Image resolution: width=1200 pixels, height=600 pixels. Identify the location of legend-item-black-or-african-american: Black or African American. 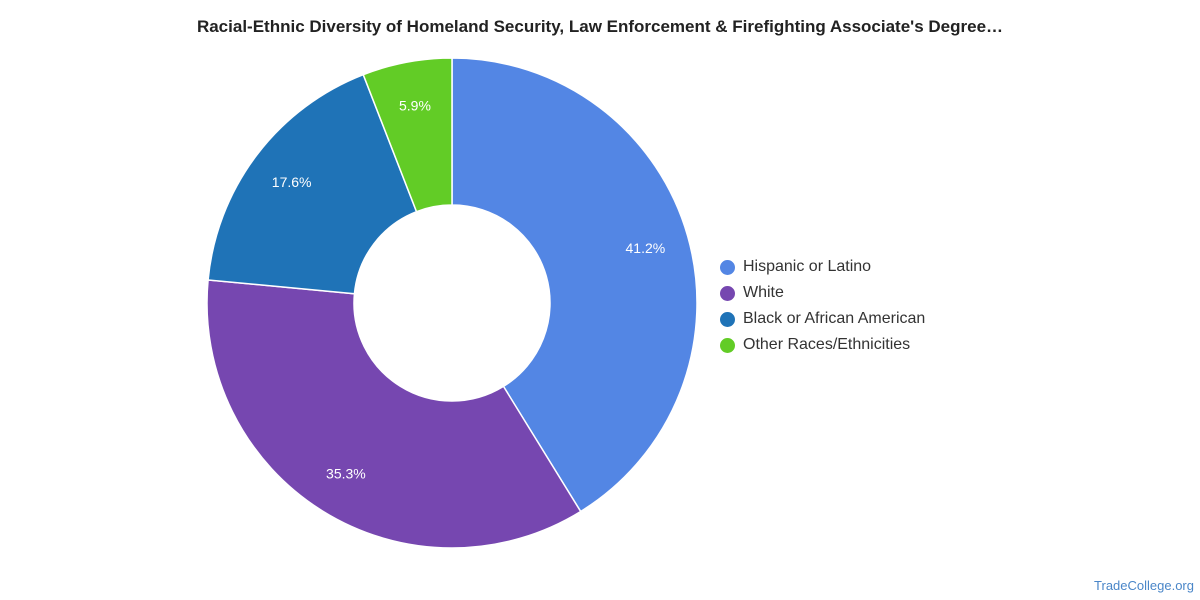
(822, 319).